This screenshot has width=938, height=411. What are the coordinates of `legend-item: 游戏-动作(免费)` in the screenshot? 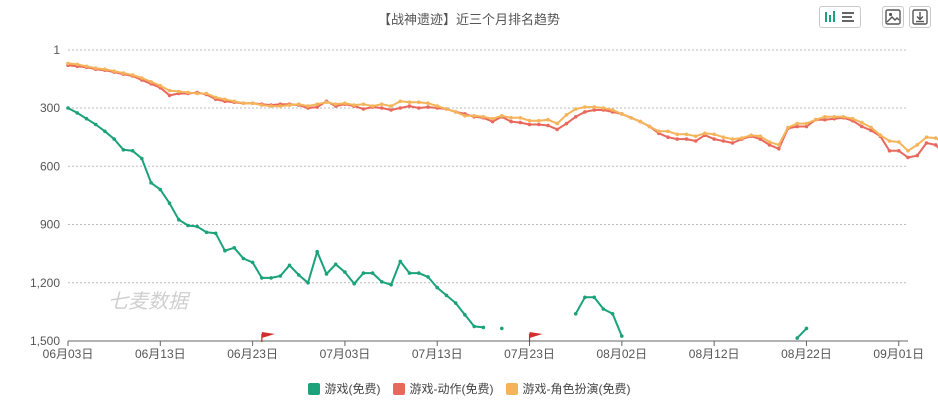 It's located at (443, 388).